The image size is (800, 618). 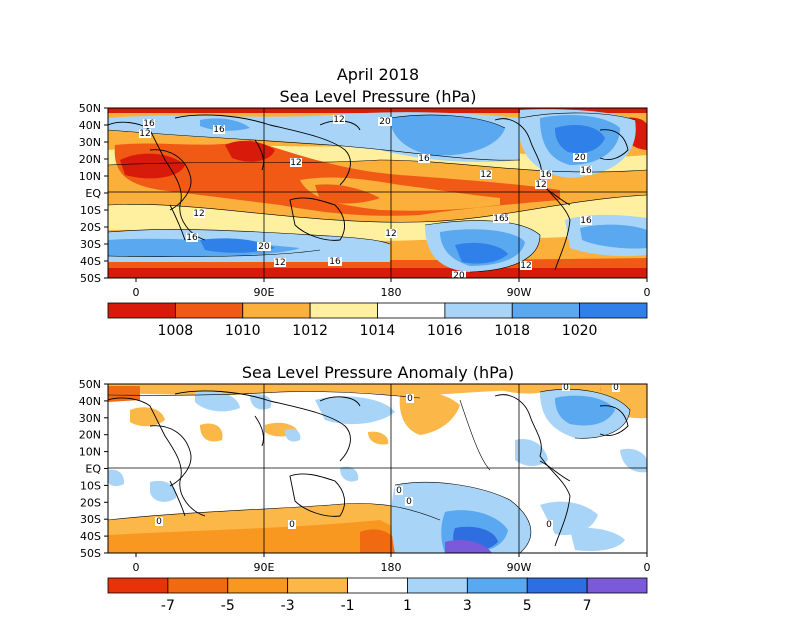 I want to click on colorbar-label: 1016, so click(x=445, y=331).